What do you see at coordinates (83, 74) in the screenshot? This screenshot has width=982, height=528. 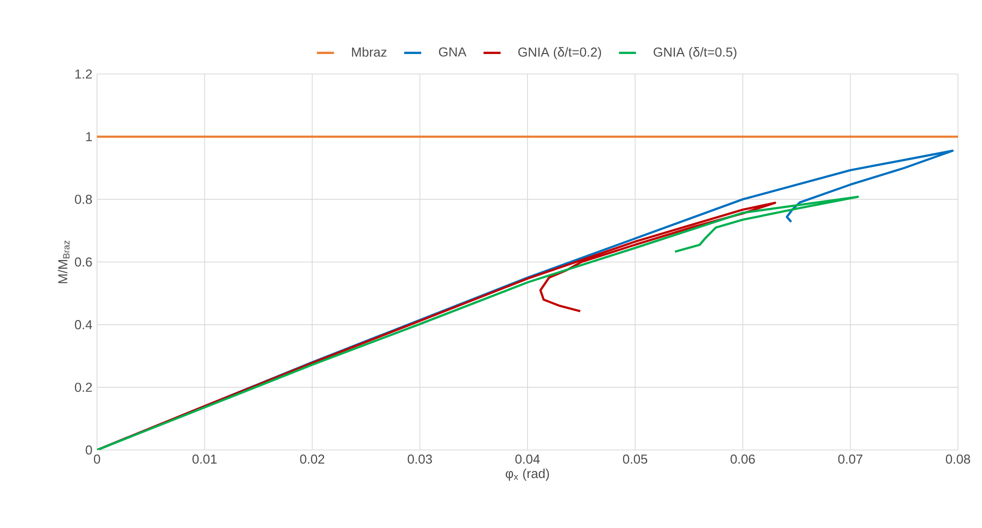 I see `y-tick-label: 1.2` at bounding box center [83, 74].